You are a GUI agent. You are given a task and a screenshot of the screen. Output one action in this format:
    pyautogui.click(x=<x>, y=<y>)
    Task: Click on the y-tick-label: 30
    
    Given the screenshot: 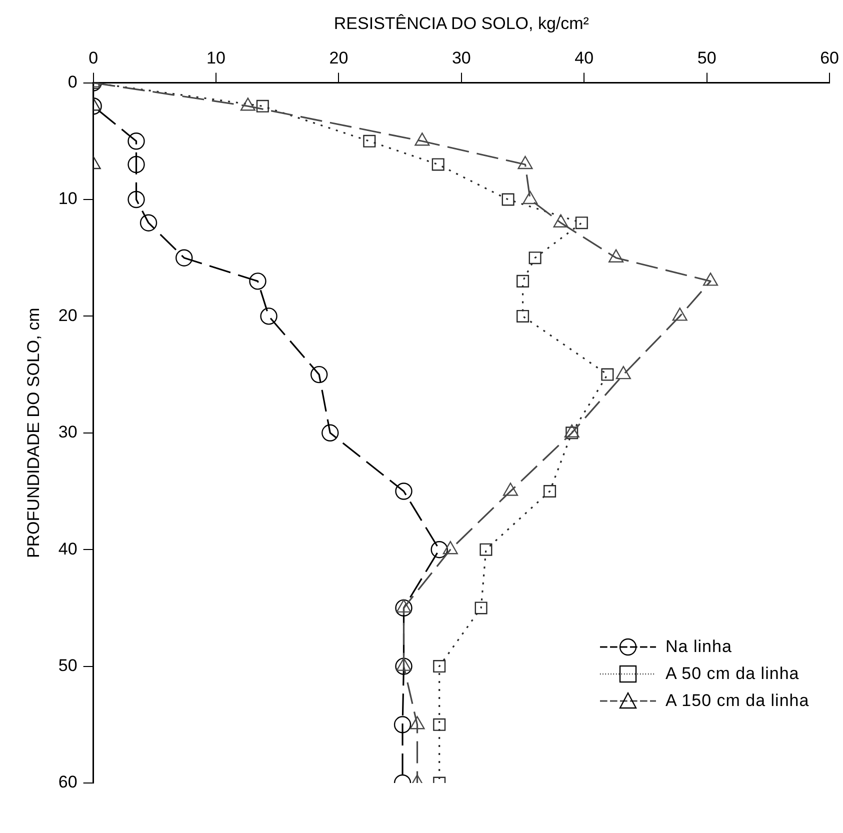 What is the action you would take?
    pyautogui.click(x=68, y=432)
    